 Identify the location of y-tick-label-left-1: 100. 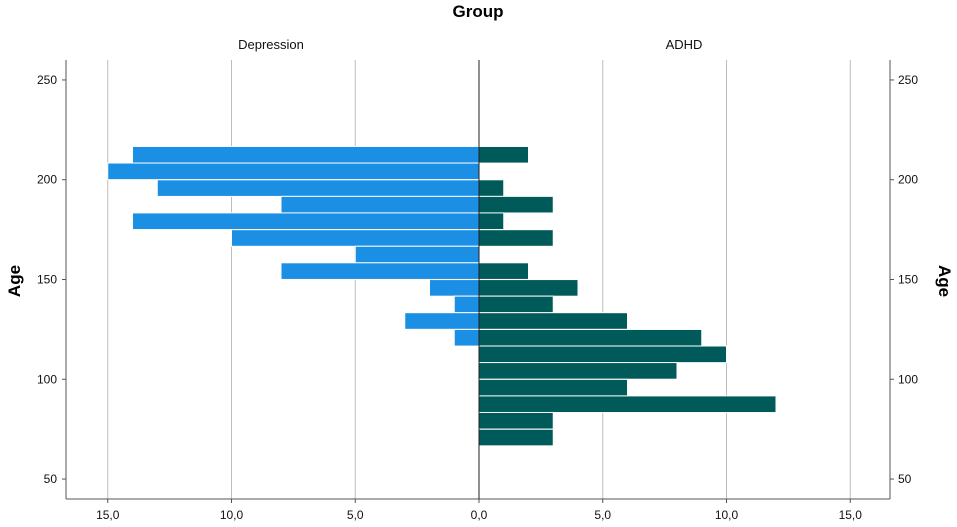
(47, 379).